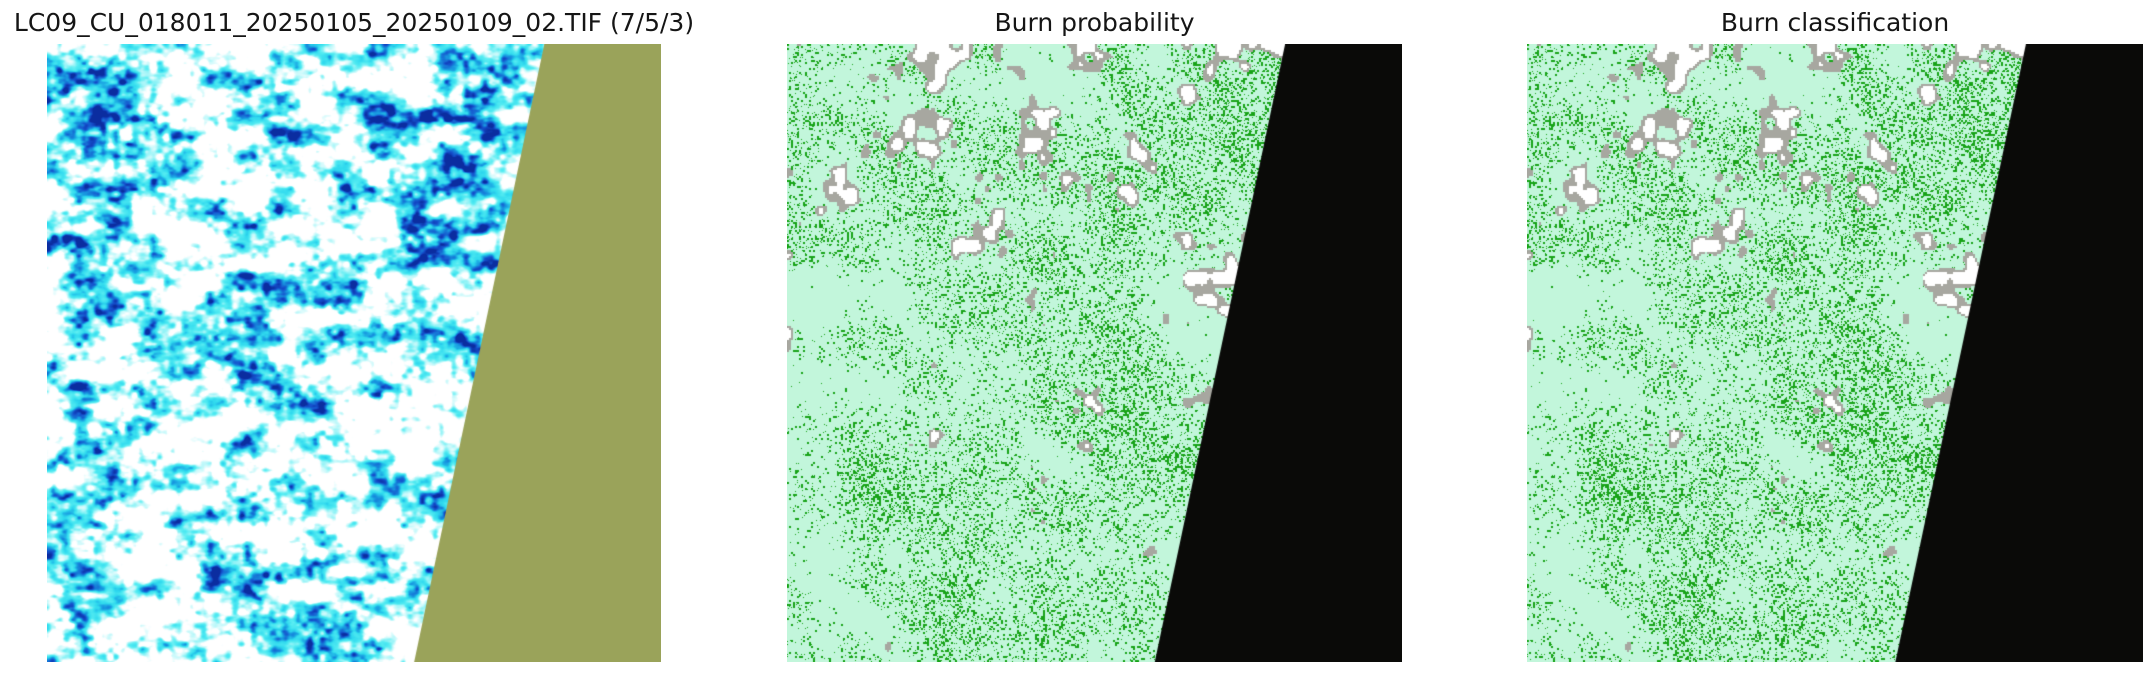 This screenshot has width=2154, height=676. I want to click on panel-title-burn-probability: Burn probability, so click(1094, 22).